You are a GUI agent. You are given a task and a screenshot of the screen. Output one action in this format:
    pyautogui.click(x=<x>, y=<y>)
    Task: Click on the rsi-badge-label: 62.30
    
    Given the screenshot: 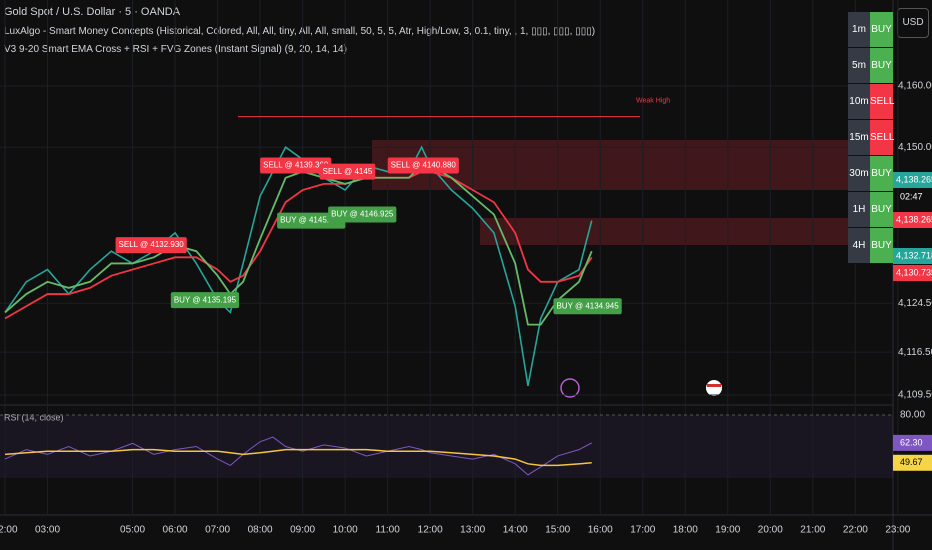 What is the action you would take?
    pyautogui.click(x=911, y=442)
    